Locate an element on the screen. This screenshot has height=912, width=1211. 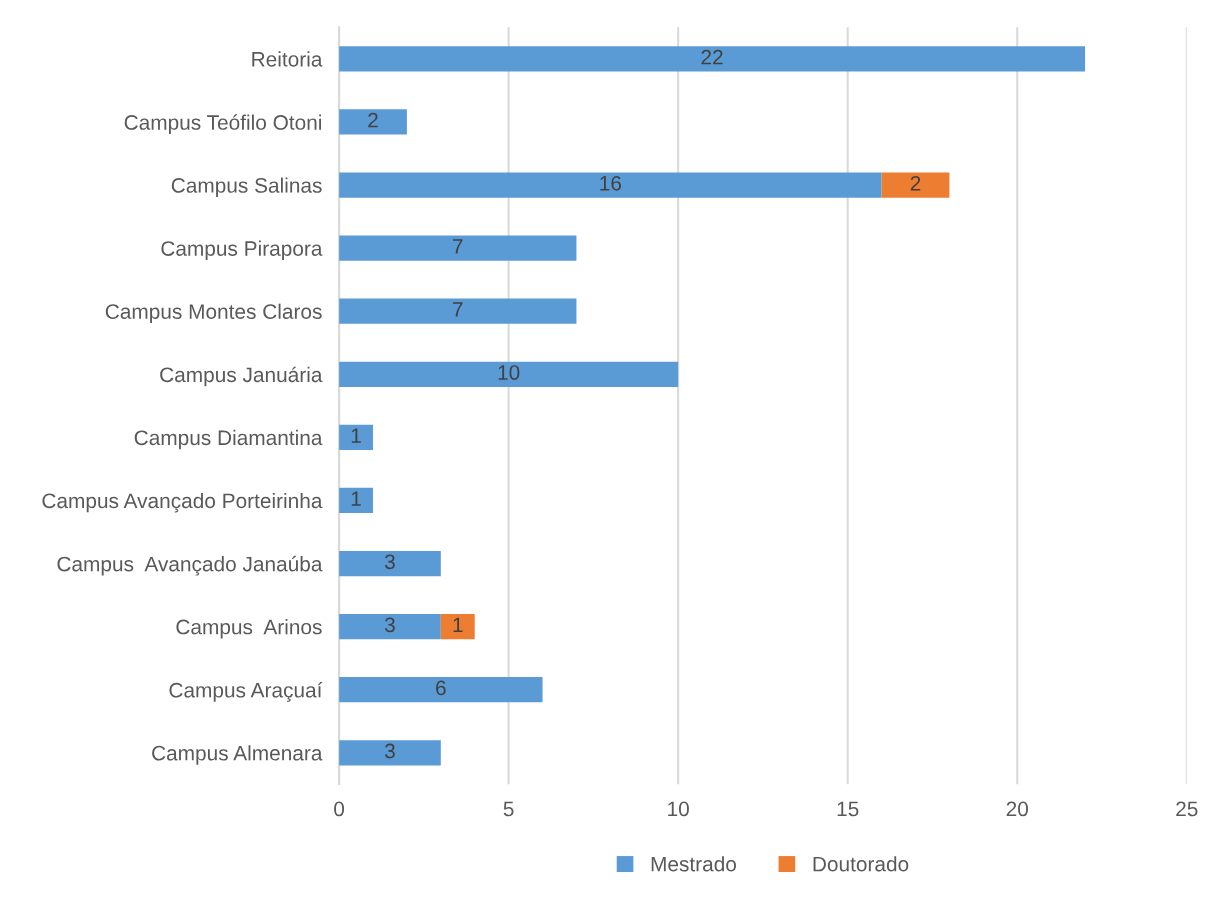
data-label: 10 is located at coordinates (509, 372).